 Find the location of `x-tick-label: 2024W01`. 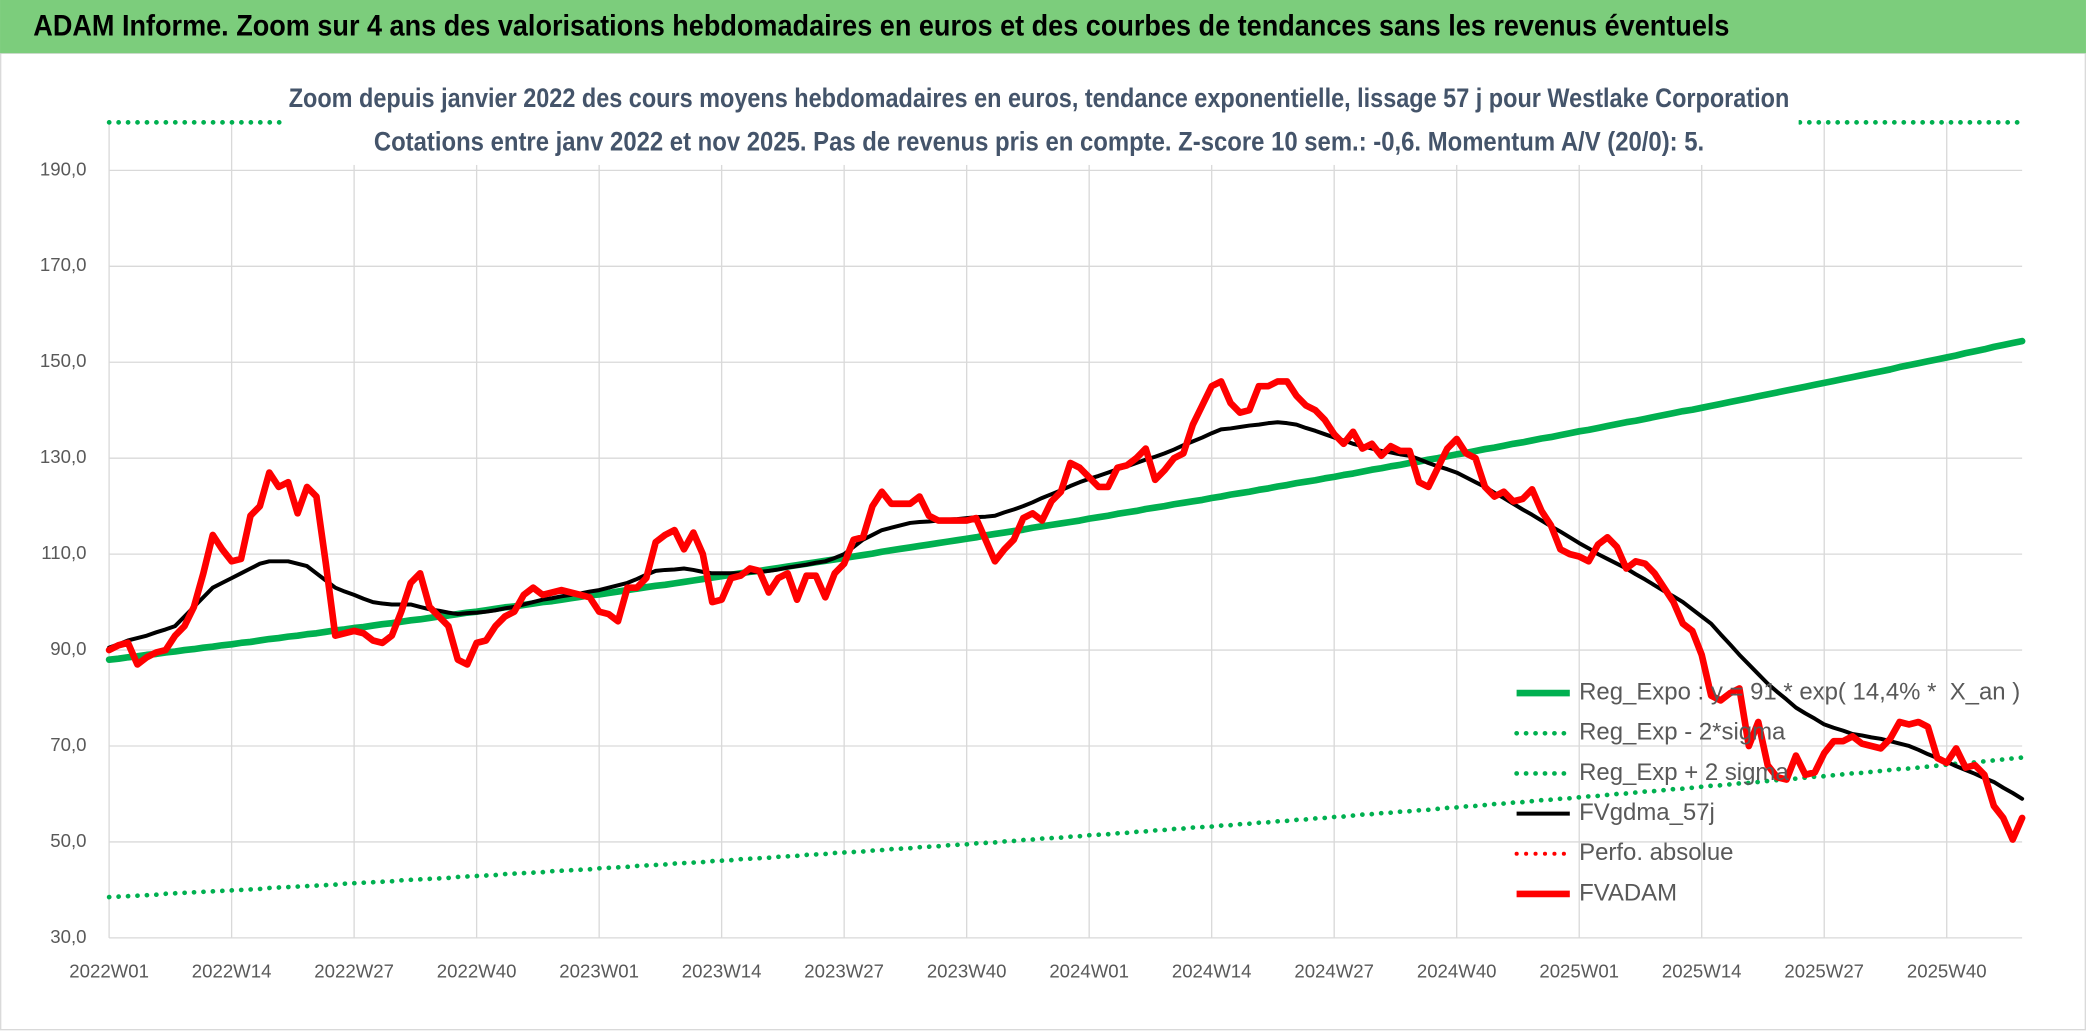

x-tick-label: 2024W01 is located at coordinates (1089, 970).